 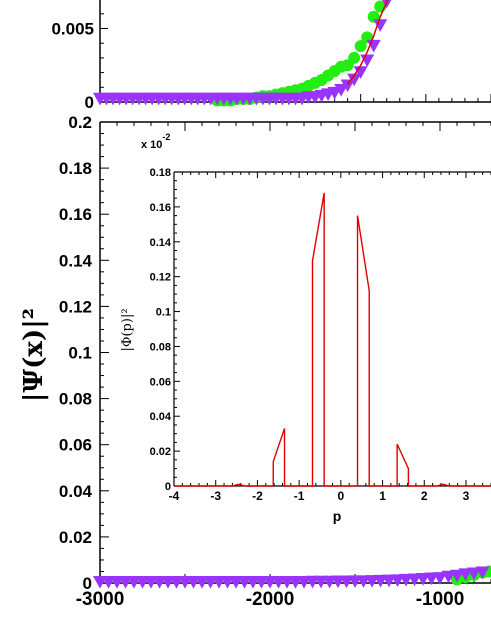 What do you see at coordinates (87, 583) in the screenshot?
I see `main-y-tick-label: 0` at bounding box center [87, 583].